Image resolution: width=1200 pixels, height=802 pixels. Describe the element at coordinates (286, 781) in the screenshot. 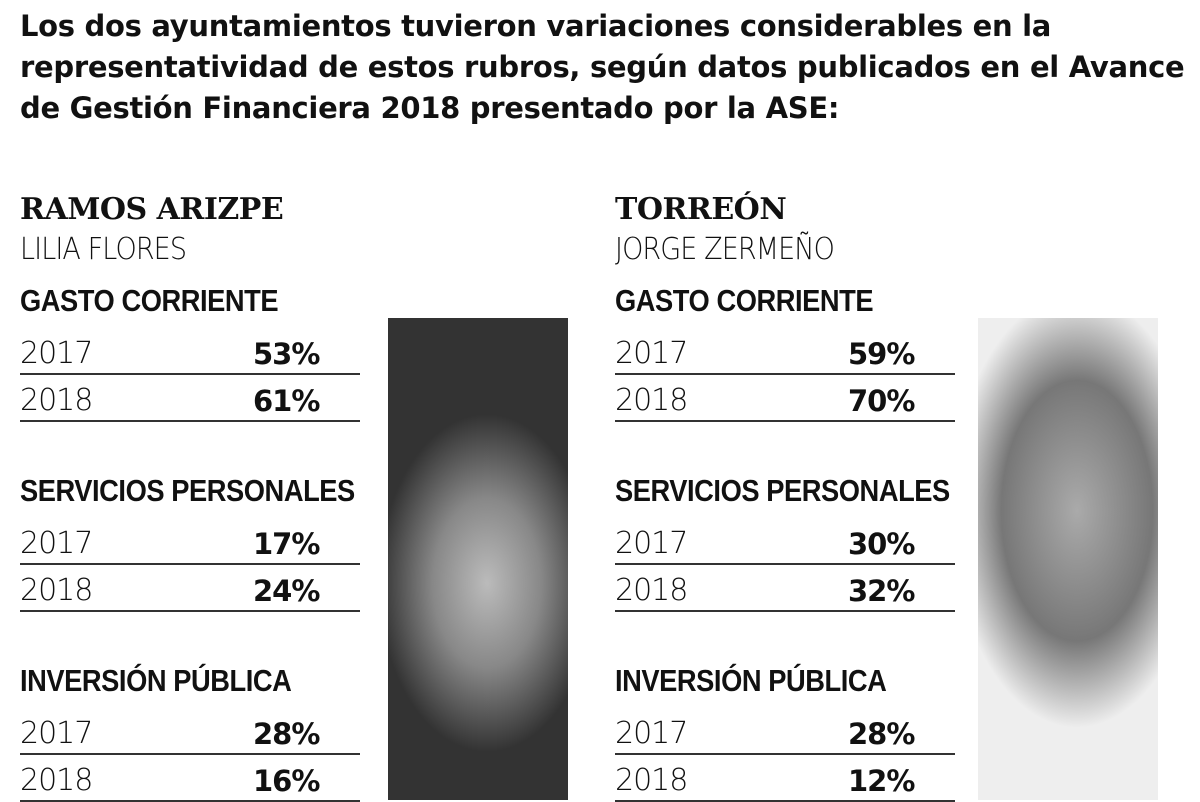

I see `percent-value: 16%` at that location.